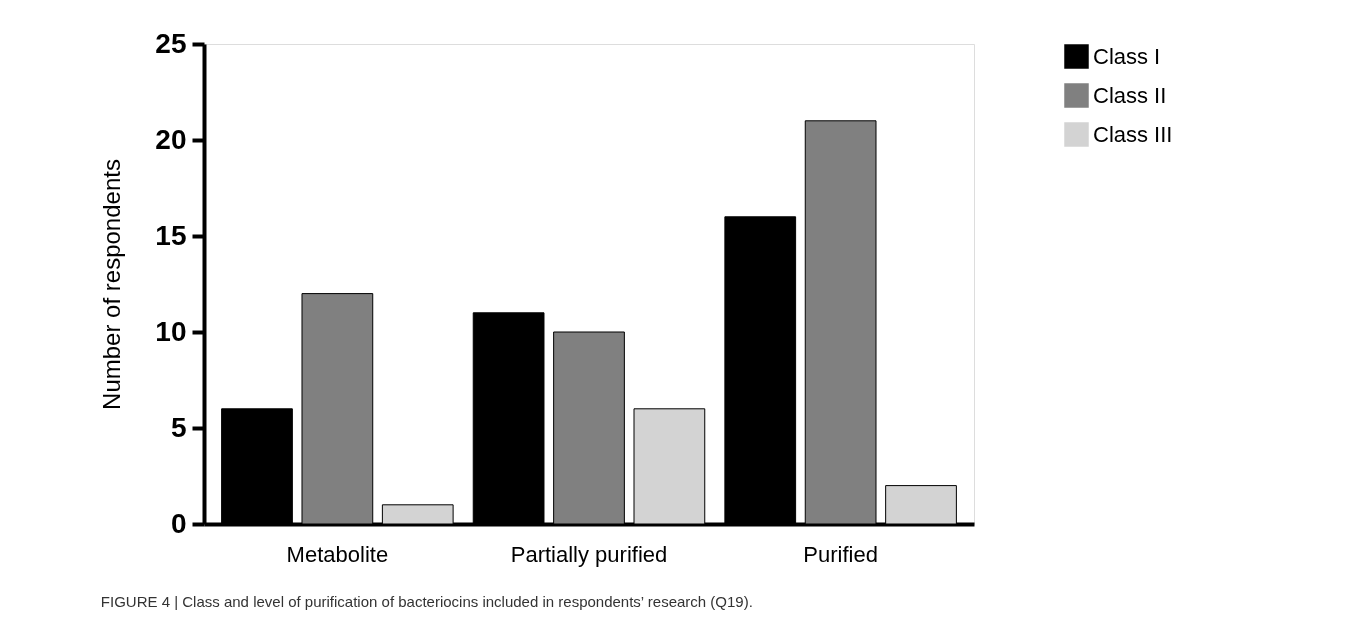  Describe the element at coordinates (426, 601) in the screenshot. I see `caption: FIGURE 4 | Class and level of purification of bacteriocins included in respondents’ research (Q19).` at that location.